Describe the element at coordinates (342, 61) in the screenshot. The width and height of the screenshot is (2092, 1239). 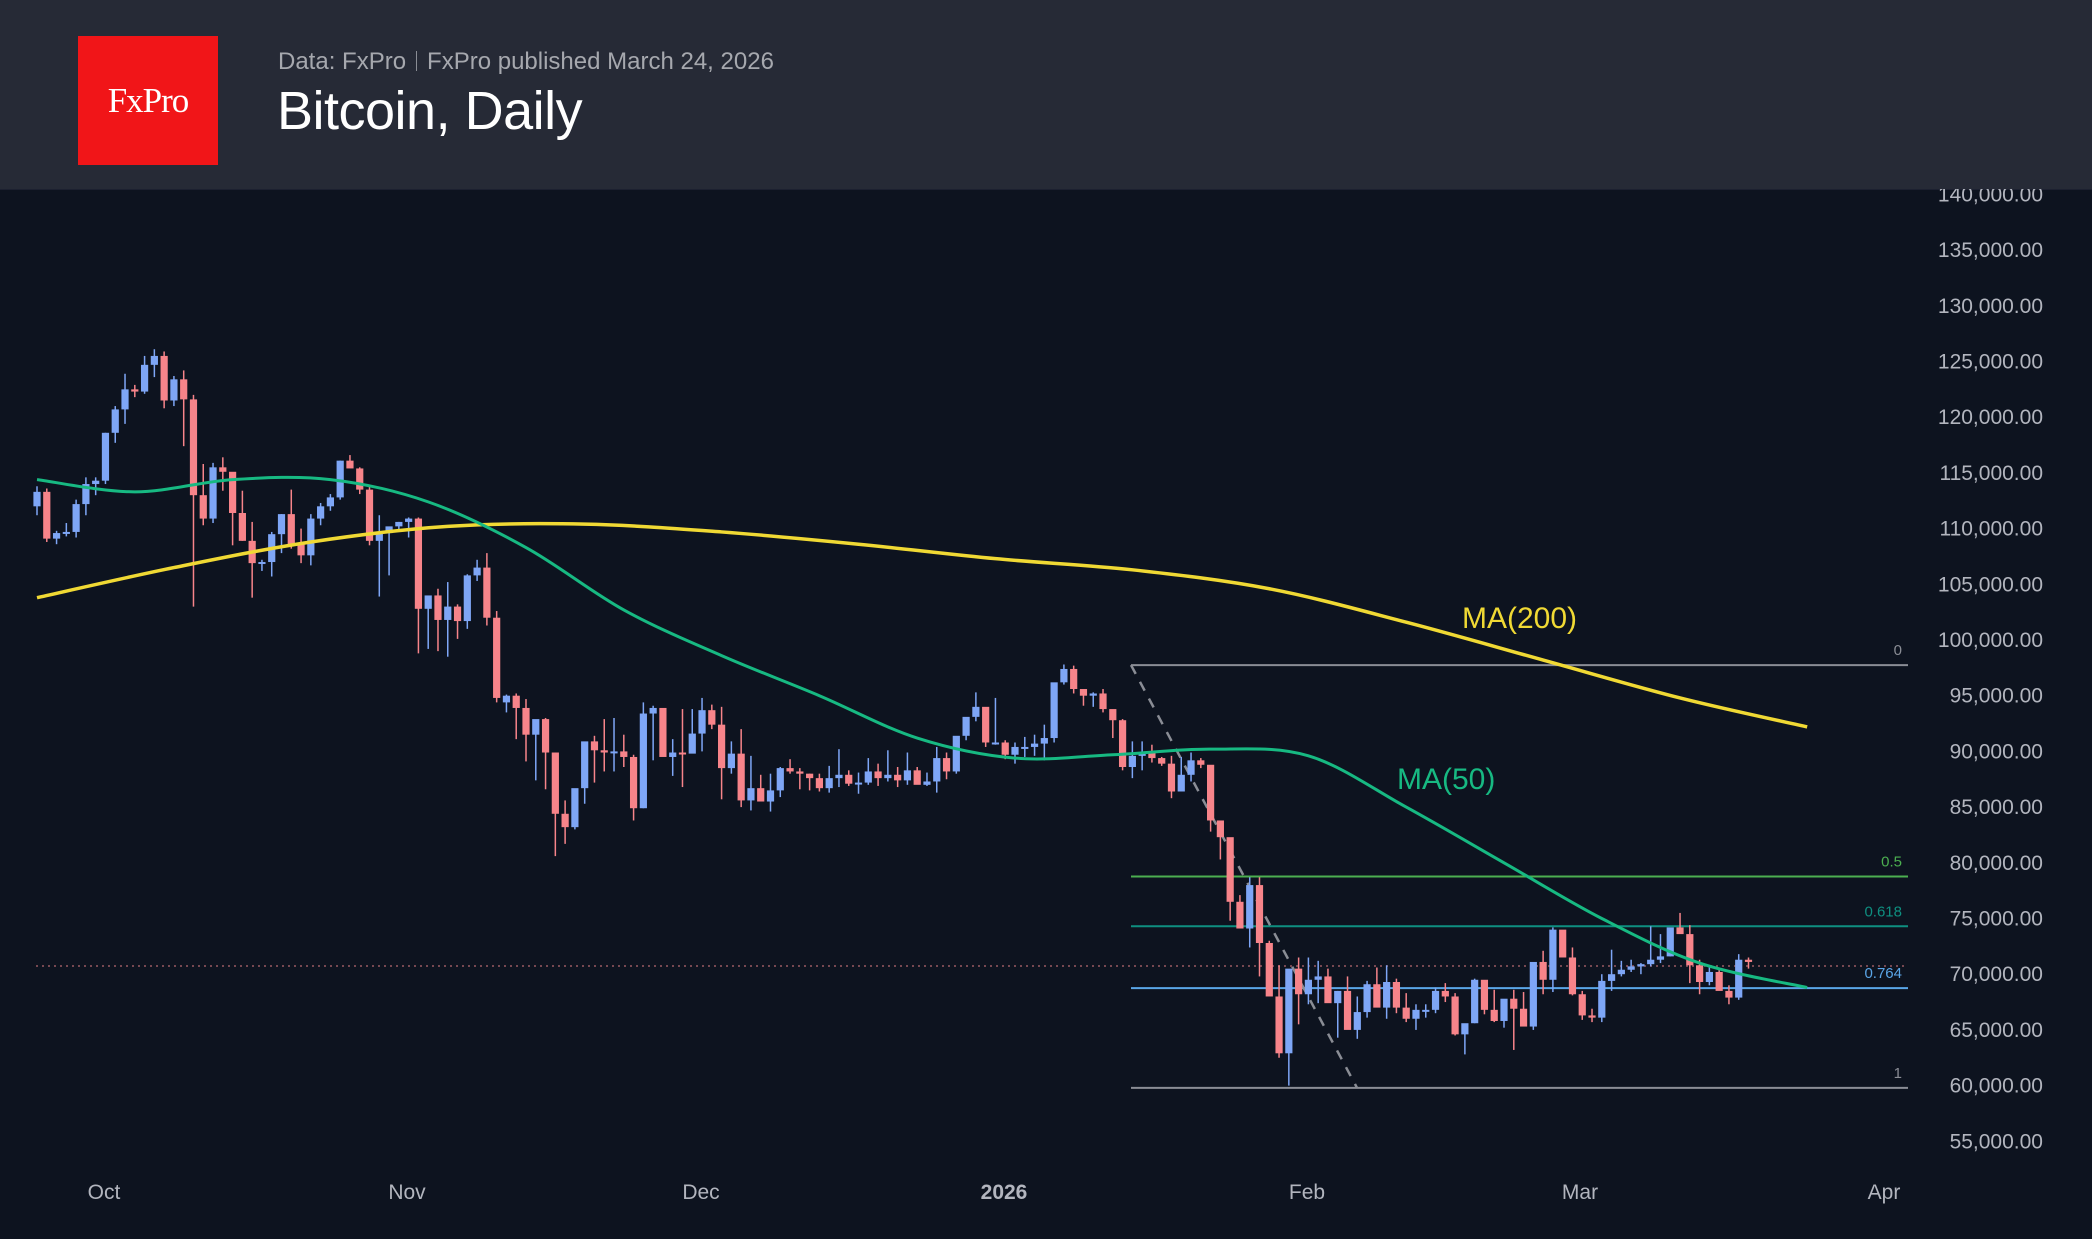
I see `data-source: Data: FxPro` at that location.